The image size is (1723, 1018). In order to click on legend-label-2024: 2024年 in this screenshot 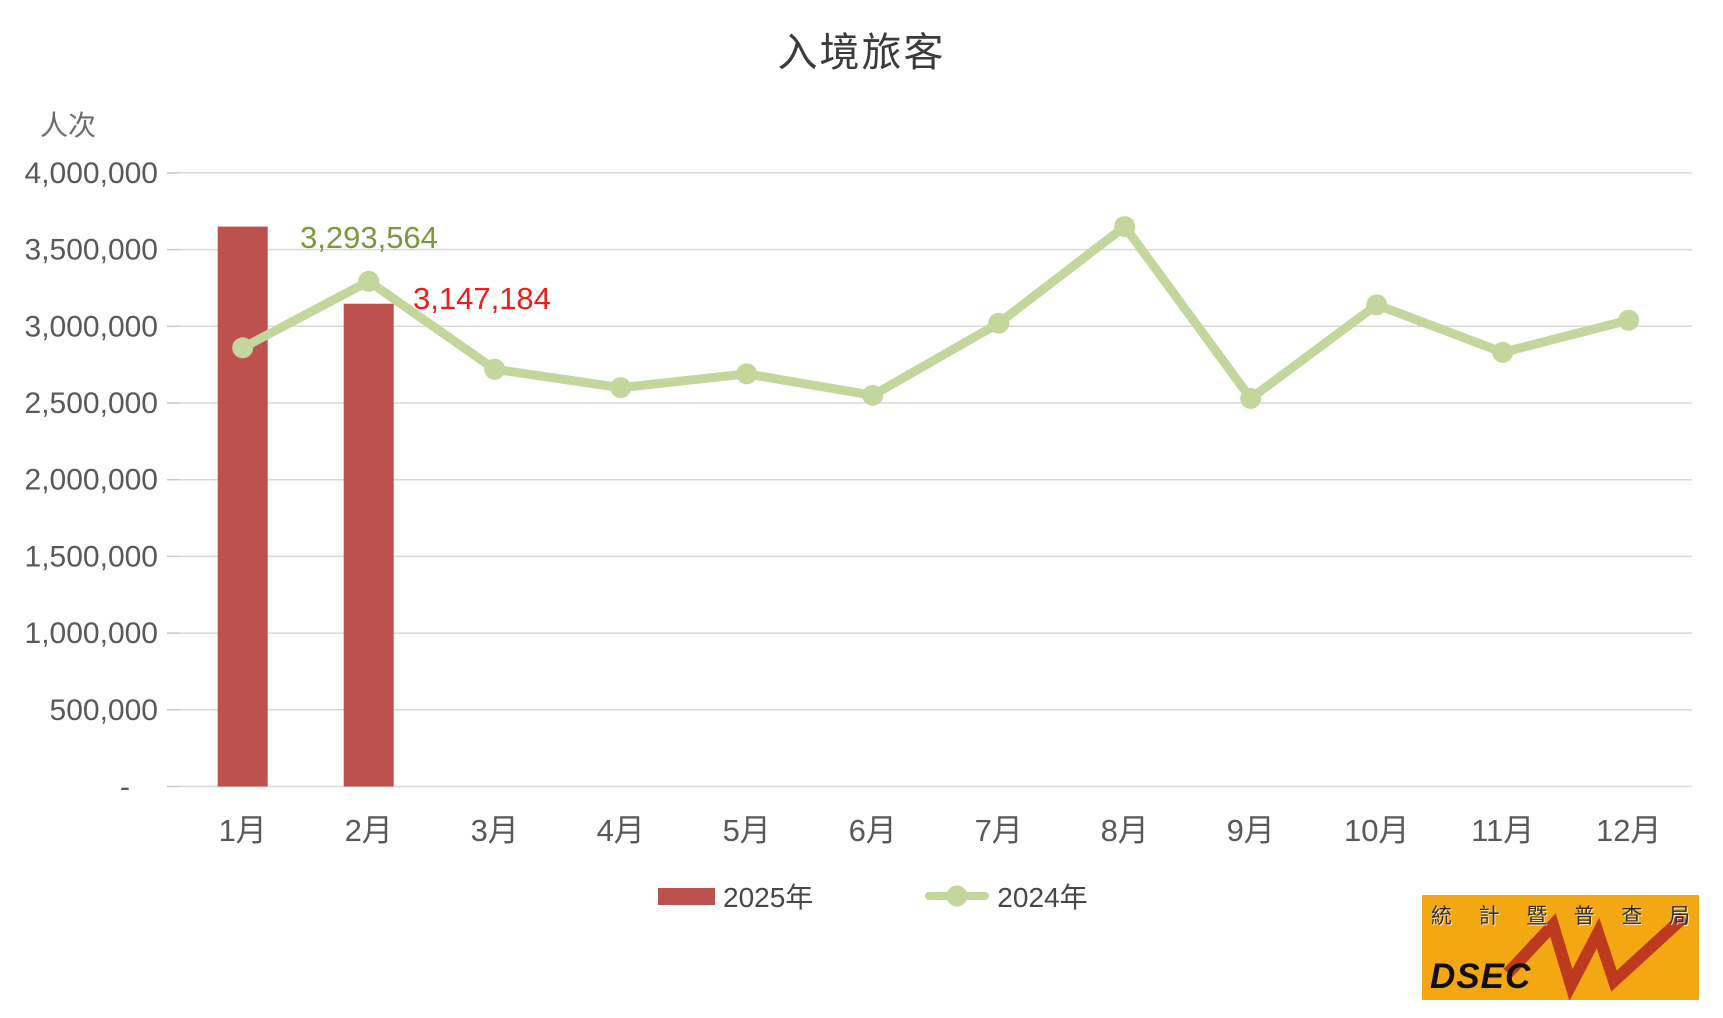, I will do `click(1042, 897)`.